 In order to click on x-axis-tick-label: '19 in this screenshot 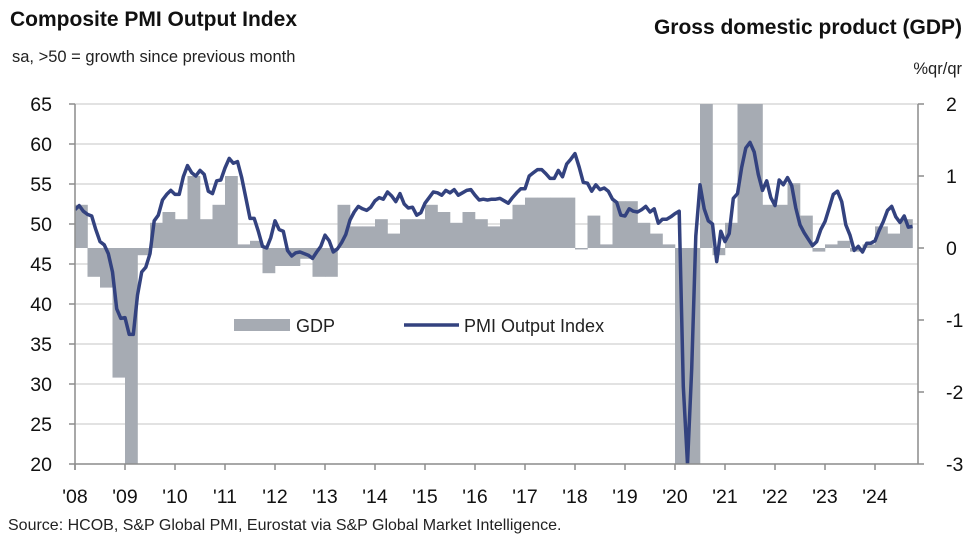, I will do `click(624, 497)`.